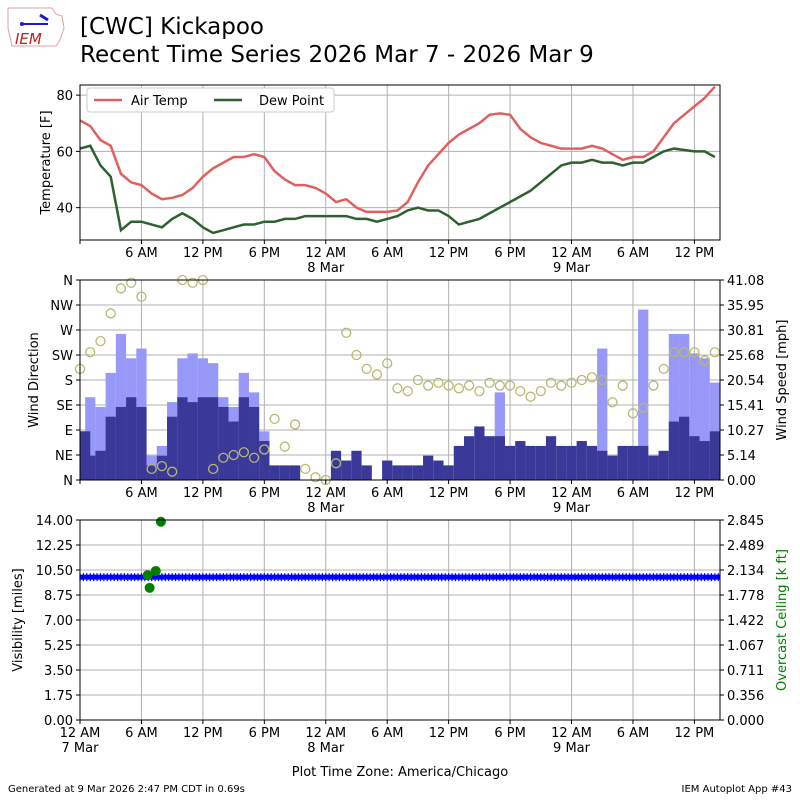  I want to click on wind-speed-tick-label: 20.54, so click(745, 381).